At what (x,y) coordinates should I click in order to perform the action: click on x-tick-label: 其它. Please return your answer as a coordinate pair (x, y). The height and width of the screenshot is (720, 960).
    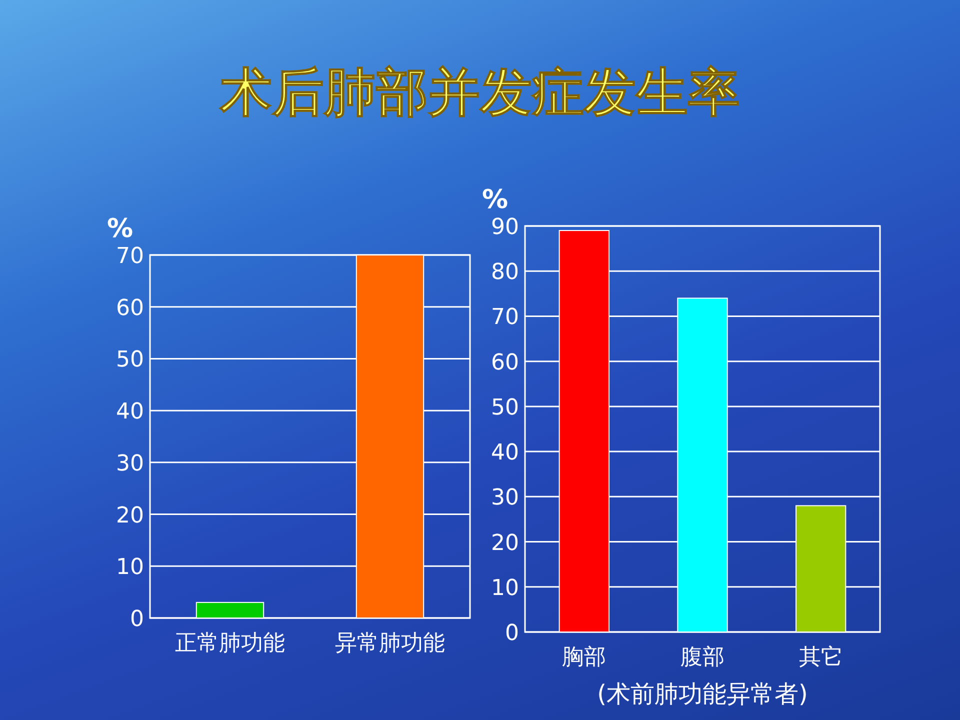
    Looking at the image, I should click on (820, 657).